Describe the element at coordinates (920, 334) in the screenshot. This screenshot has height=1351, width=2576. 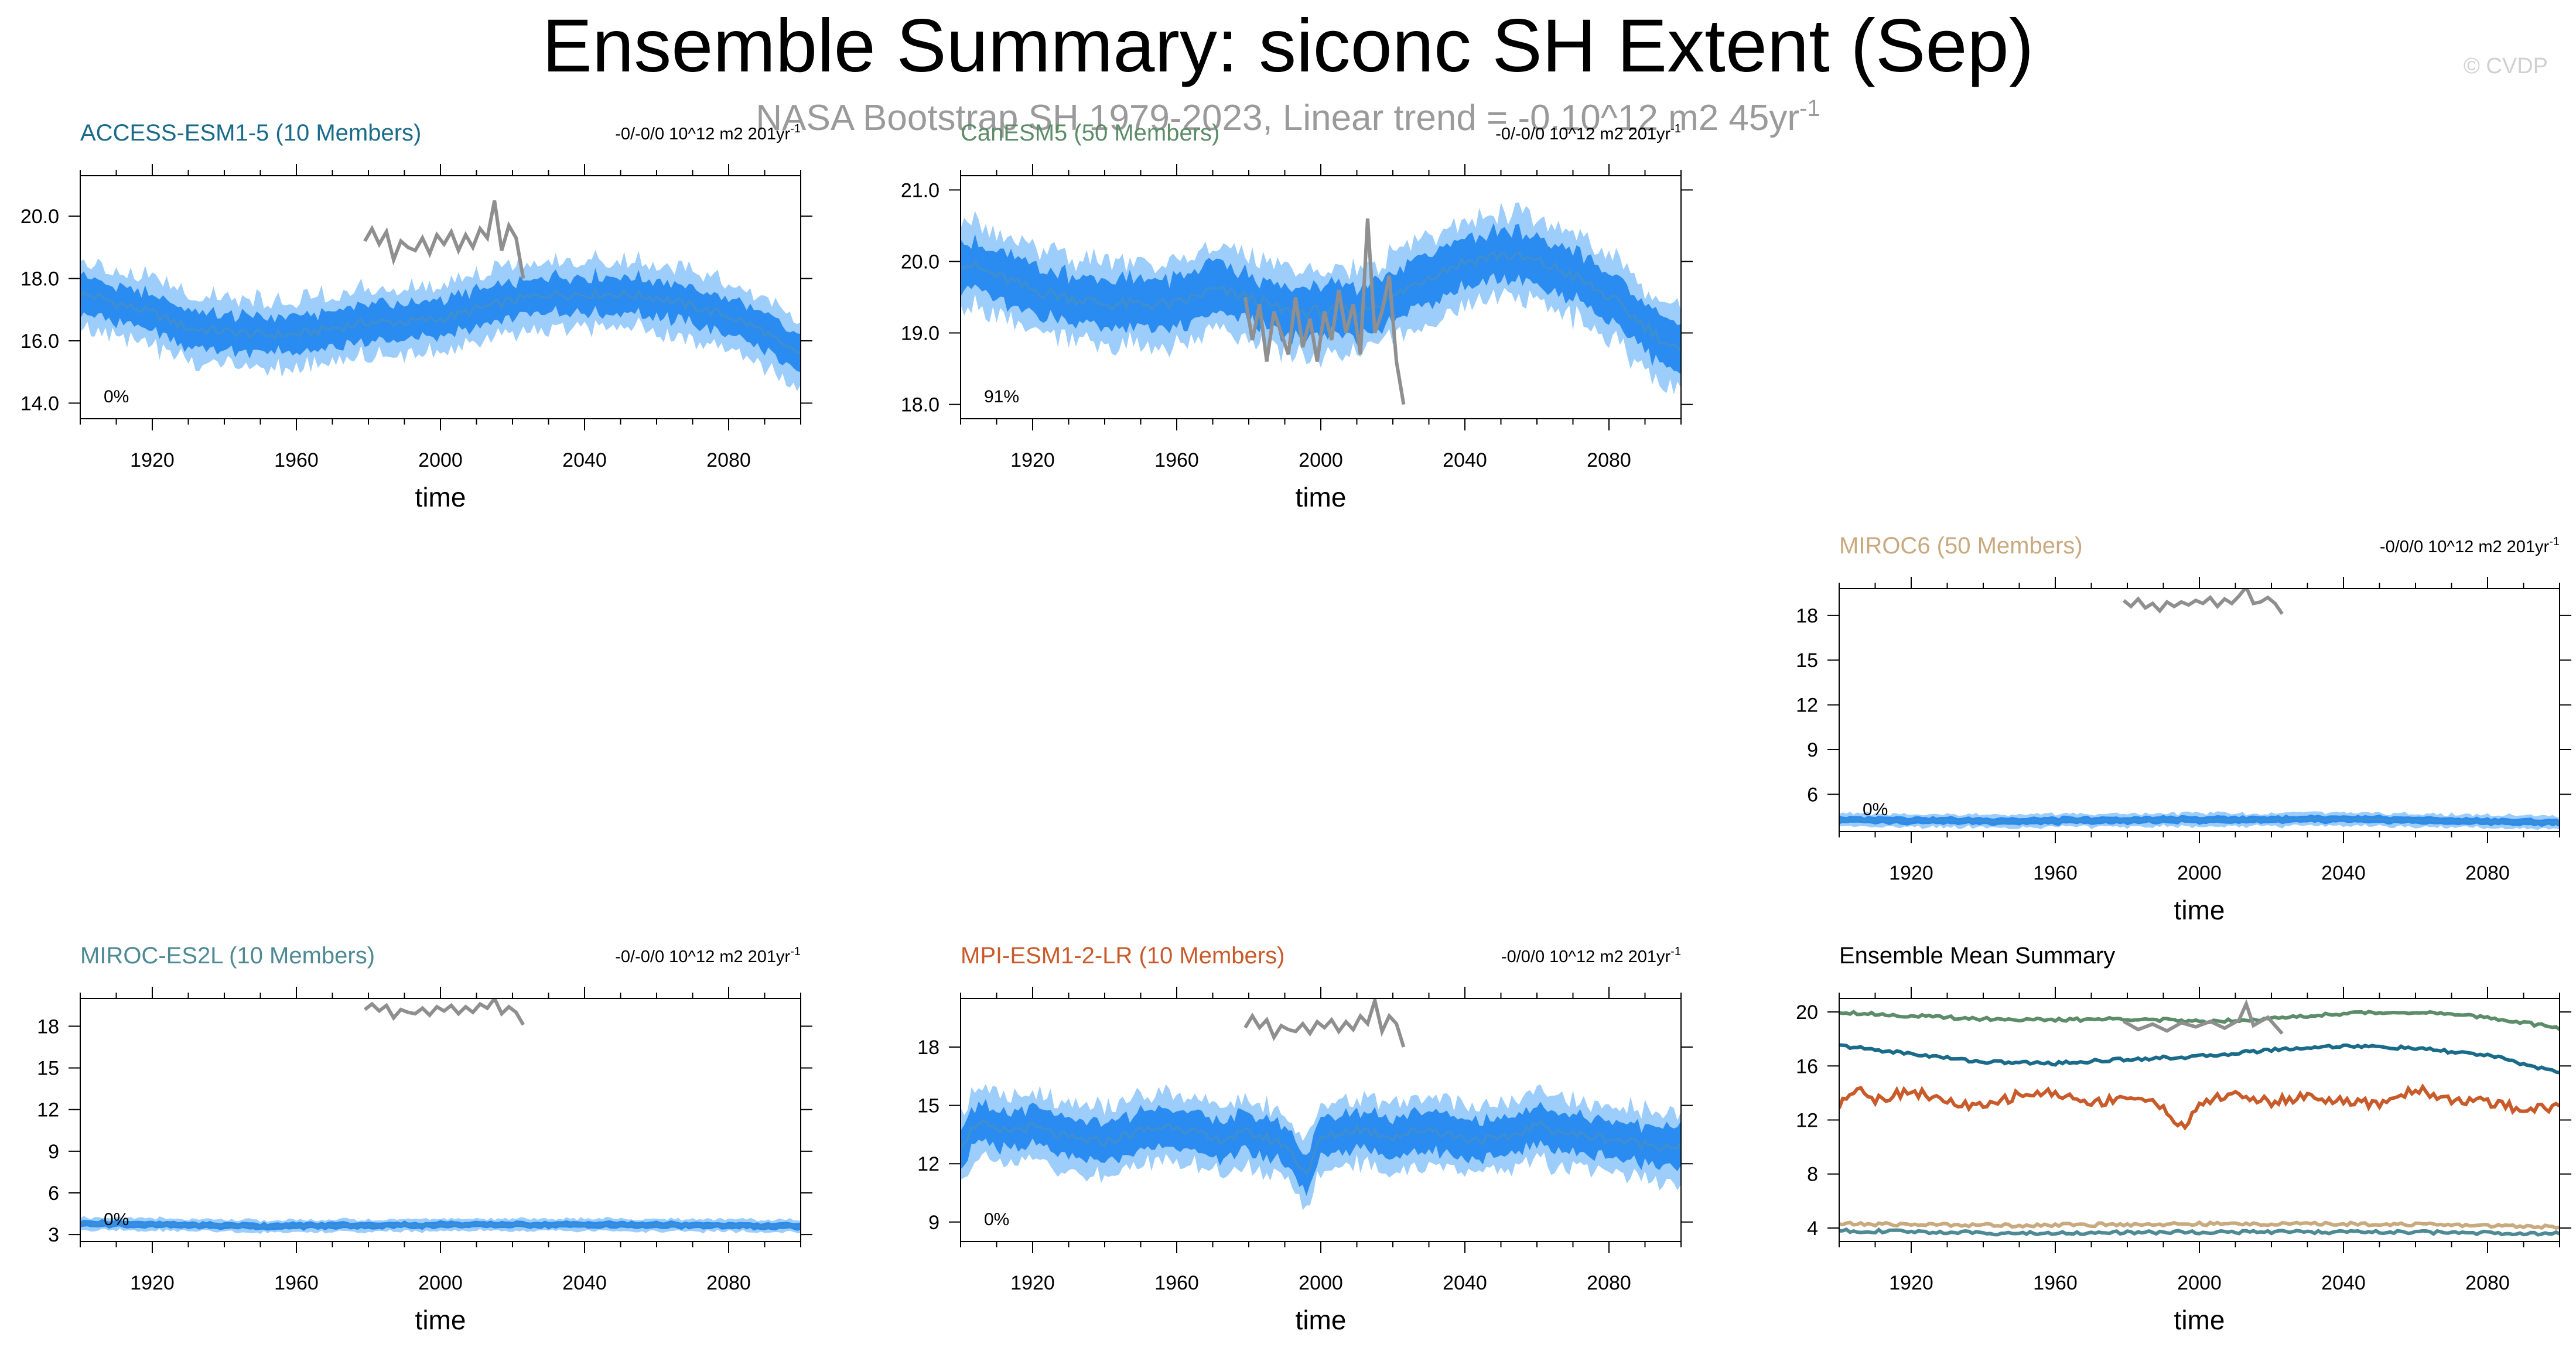
I see `y-tick-label: 19.0` at that location.